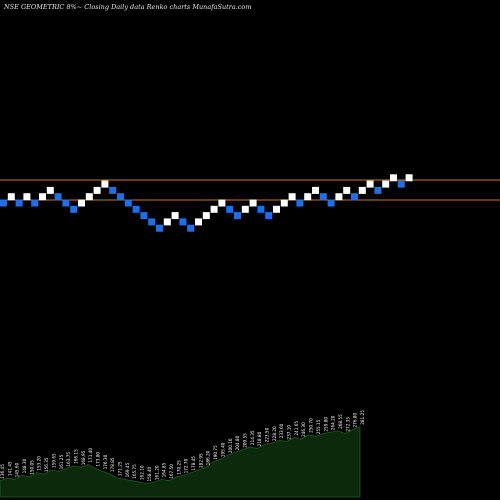  Describe the element at coordinates (250, 190) in the screenshot. I see `reference-lines` at that location.